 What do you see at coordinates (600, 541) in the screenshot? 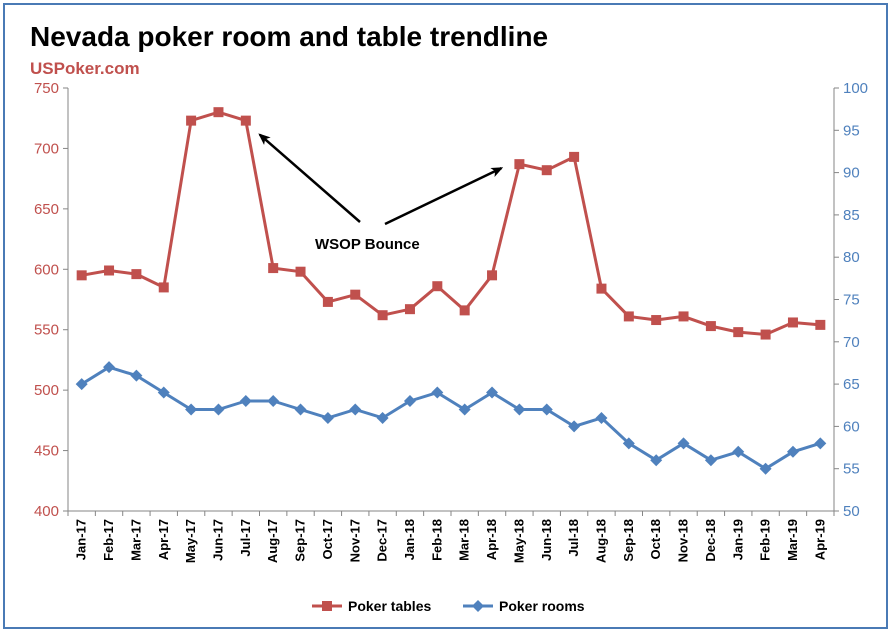
I see `x-tick-label: Aug-18` at bounding box center [600, 541].